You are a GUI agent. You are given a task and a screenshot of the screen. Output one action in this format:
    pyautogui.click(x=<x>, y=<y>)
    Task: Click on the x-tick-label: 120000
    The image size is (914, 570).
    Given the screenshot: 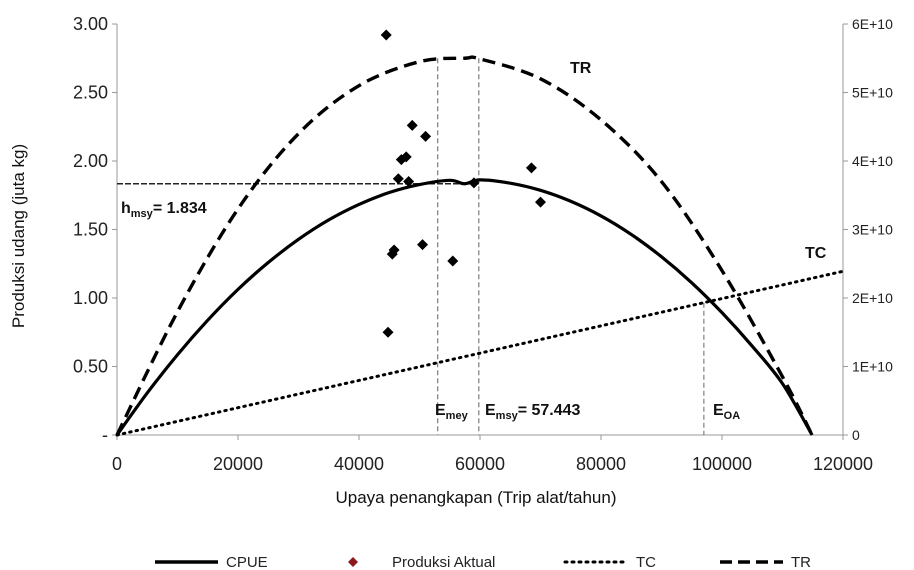 What is the action you would take?
    pyautogui.click(x=843, y=464)
    